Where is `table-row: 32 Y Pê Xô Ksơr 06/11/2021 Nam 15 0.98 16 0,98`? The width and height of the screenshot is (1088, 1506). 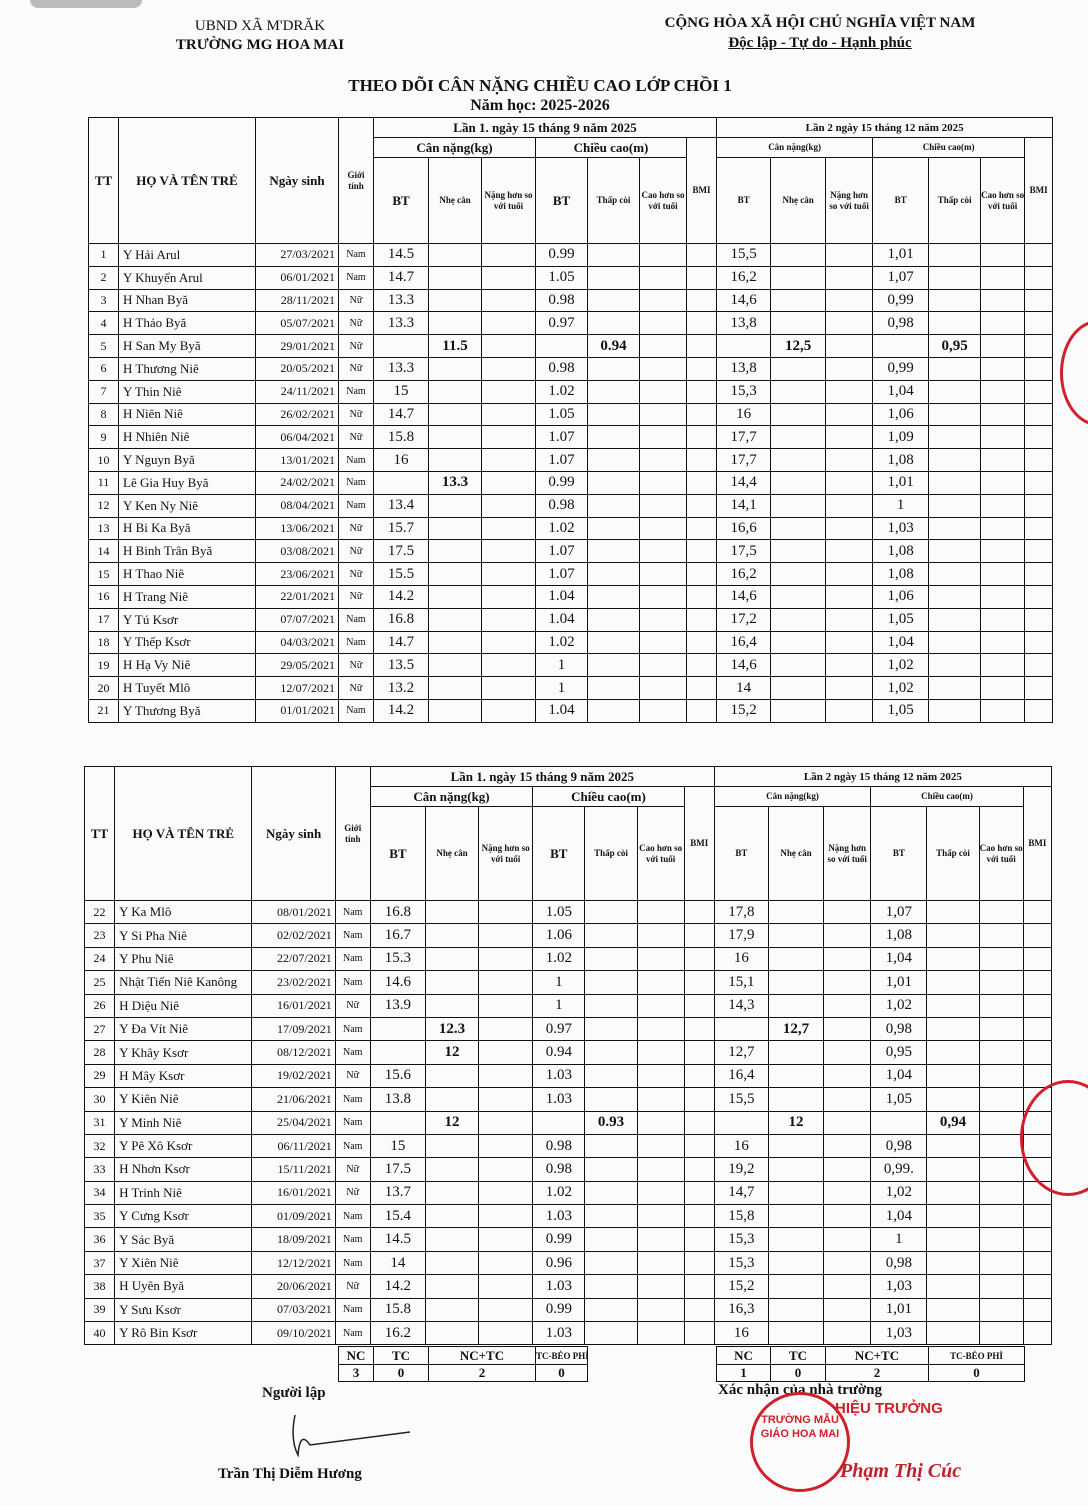 table-row: 32 Y Pê Xô Ksơr 06/11/2021 Nam 15 0.98 16 0,98 is located at coordinates (568, 1146).